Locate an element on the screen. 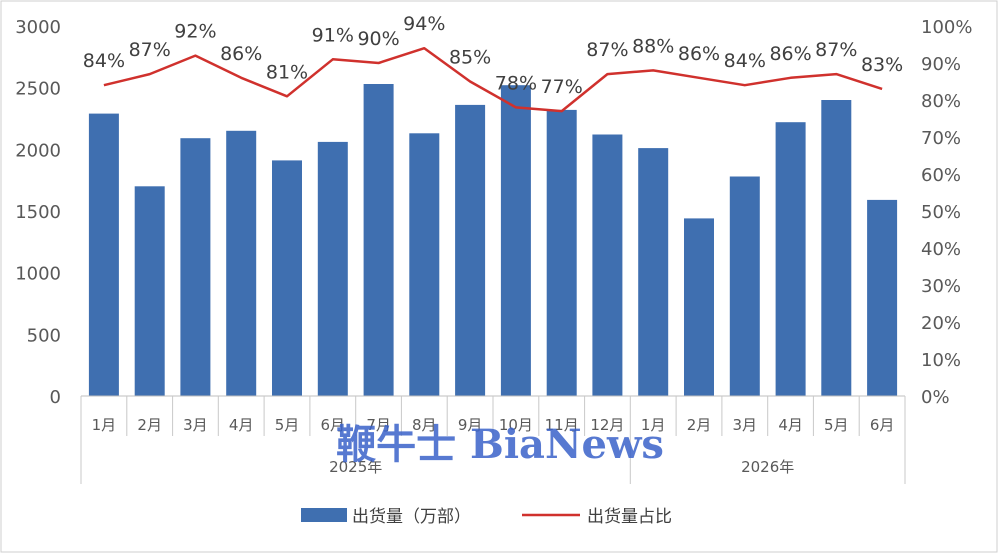 The height and width of the screenshot is (556, 1000). line-label-10: 78% is located at coordinates (516, 83).